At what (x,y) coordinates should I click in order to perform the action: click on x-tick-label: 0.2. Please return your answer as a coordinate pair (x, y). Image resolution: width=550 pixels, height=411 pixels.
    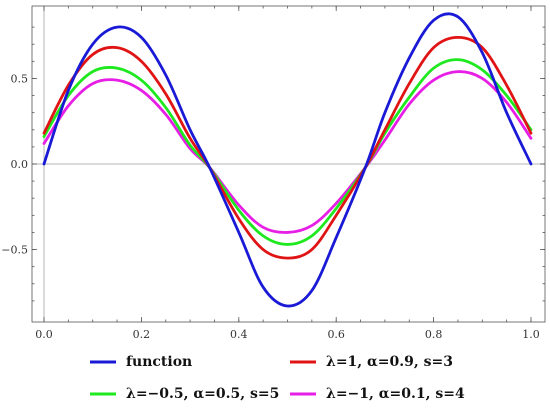
    Looking at the image, I should click on (142, 334).